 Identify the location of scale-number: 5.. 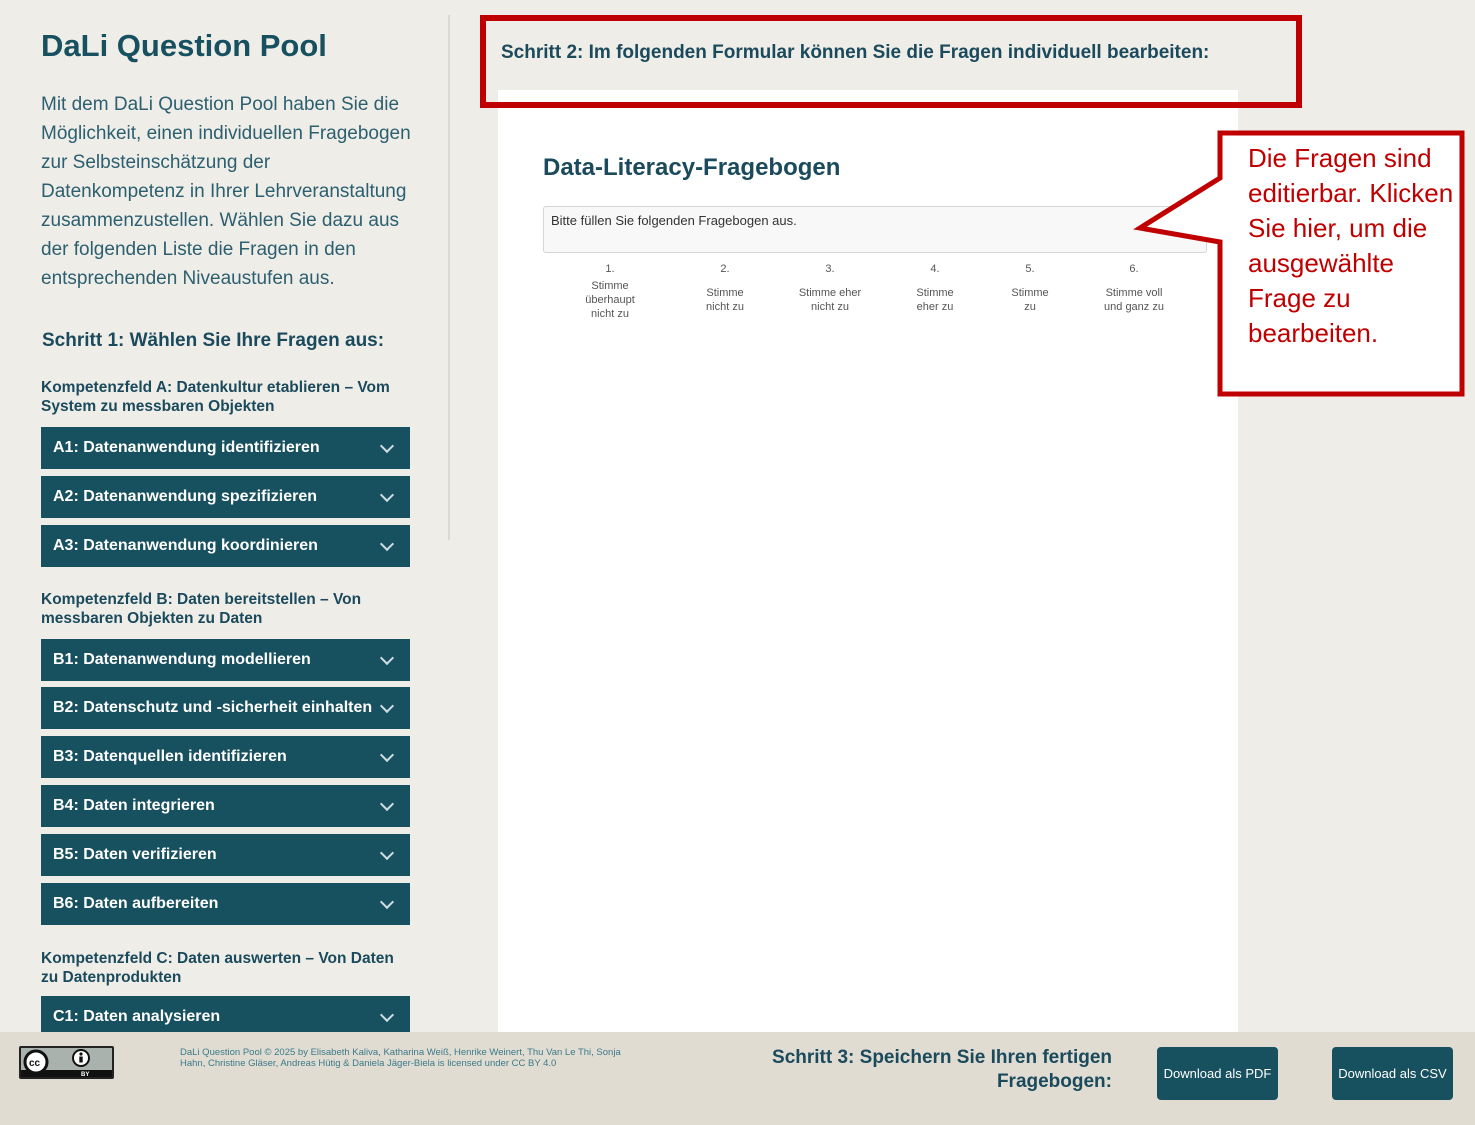
(1030, 269).